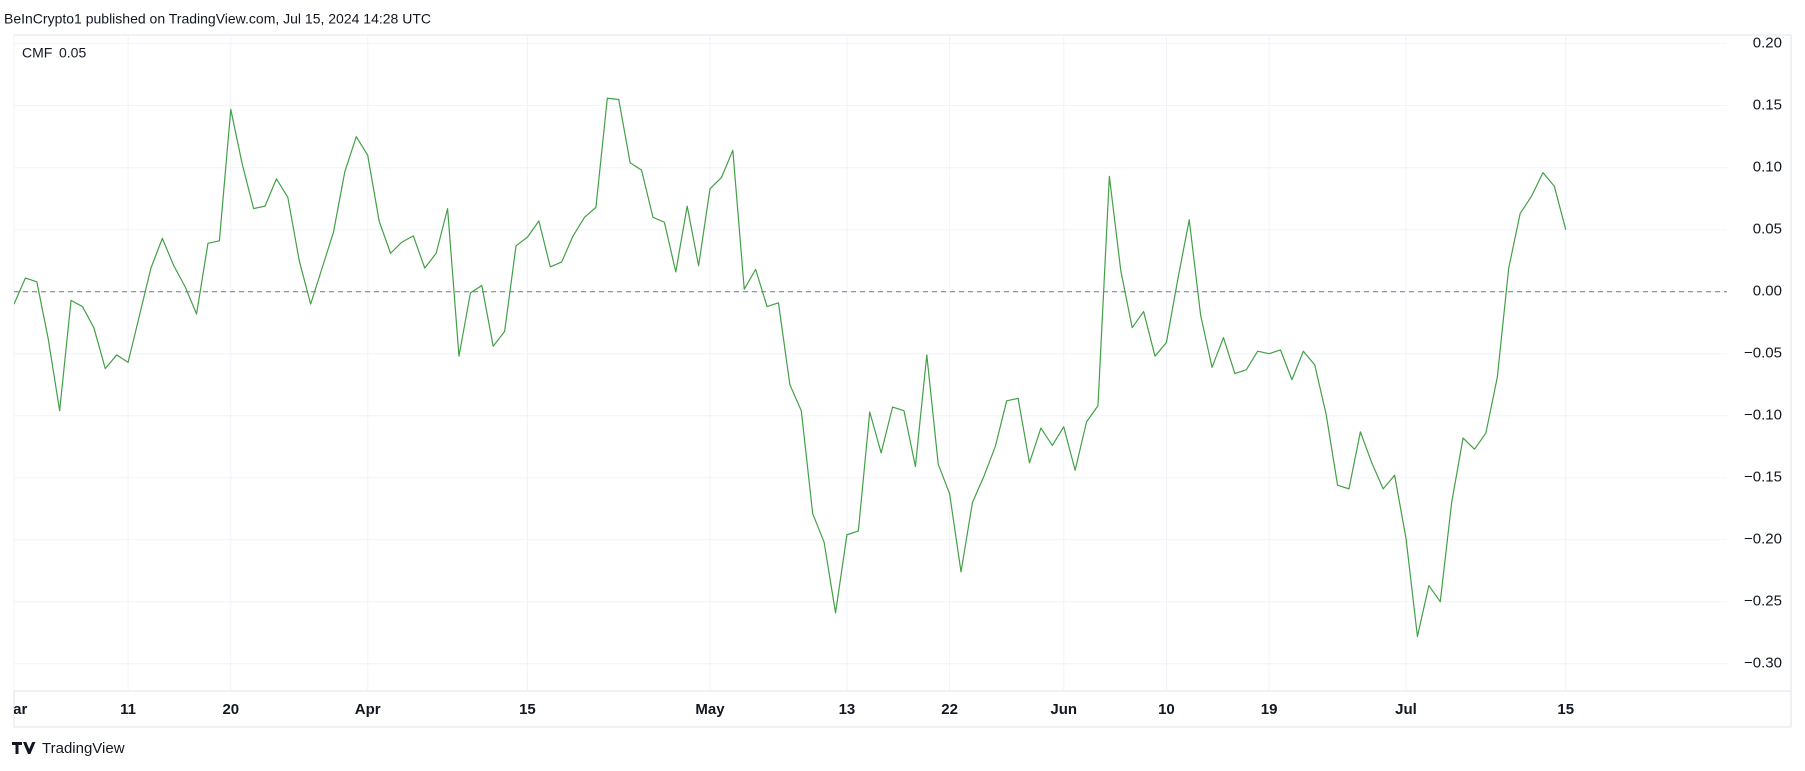 The height and width of the screenshot is (771, 1805). I want to click on legend-value: 0.05, so click(72, 53).